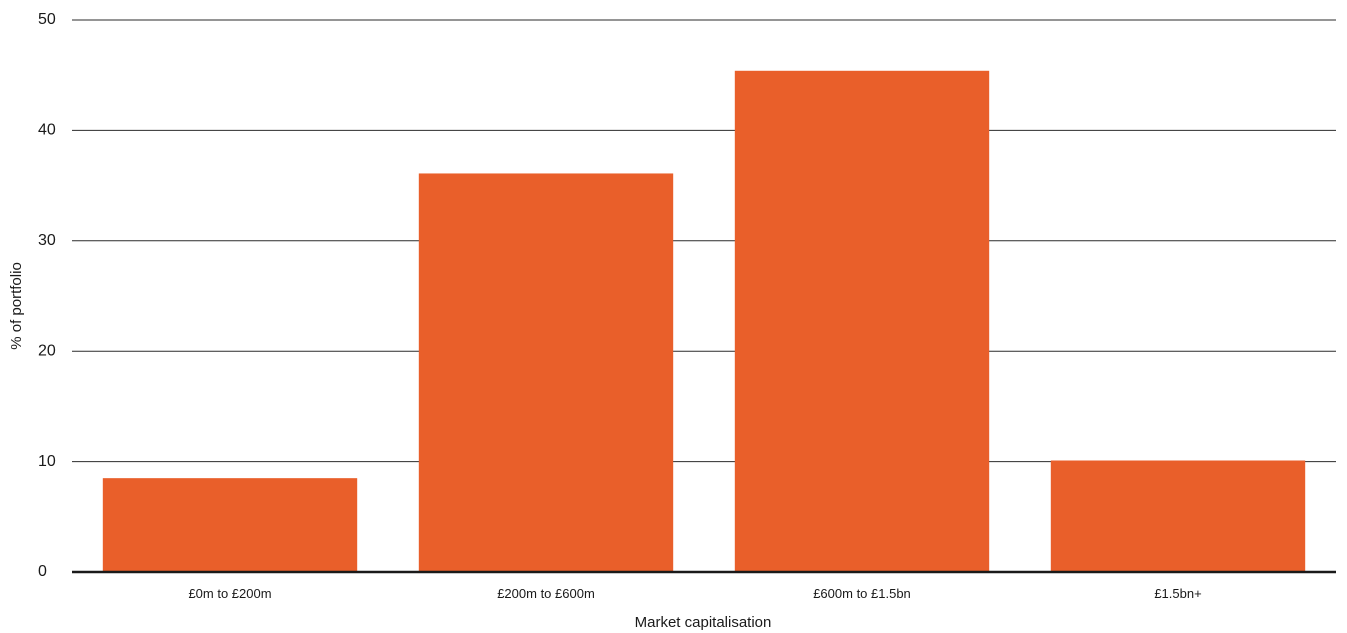 This screenshot has width=1347, height=633. I want to click on x-tick-label: £0m to £200m, so click(229, 593).